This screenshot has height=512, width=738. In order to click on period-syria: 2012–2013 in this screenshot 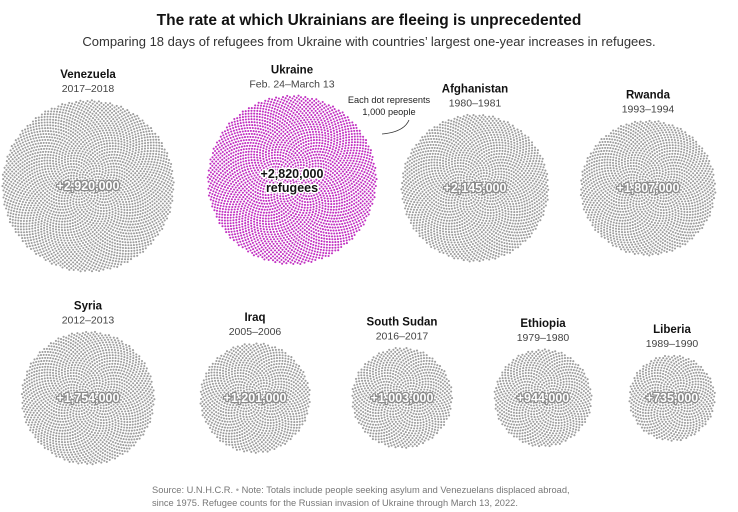, I will do `click(88, 320)`.